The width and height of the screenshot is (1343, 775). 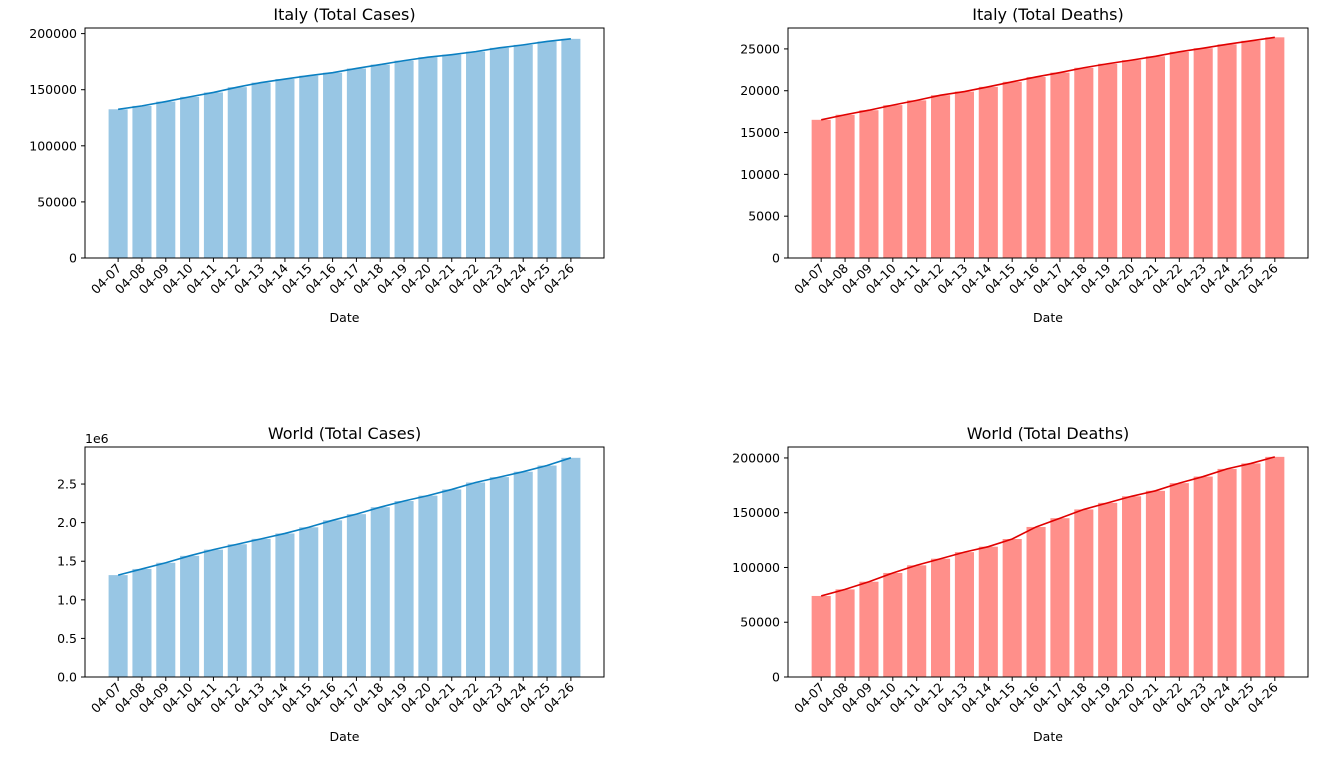 I want to click on y-tick-label: 100000, so click(x=53, y=145).